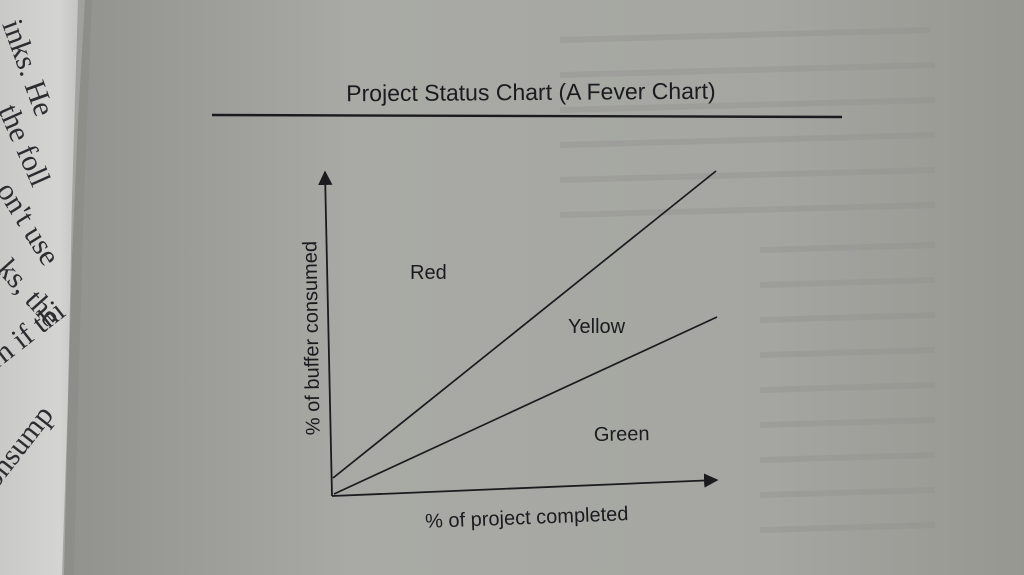 This screenshot has width=1024, height=575. Describe the element at coordinates (325, 333) in the screenshot. I see `y-axis` at that location.